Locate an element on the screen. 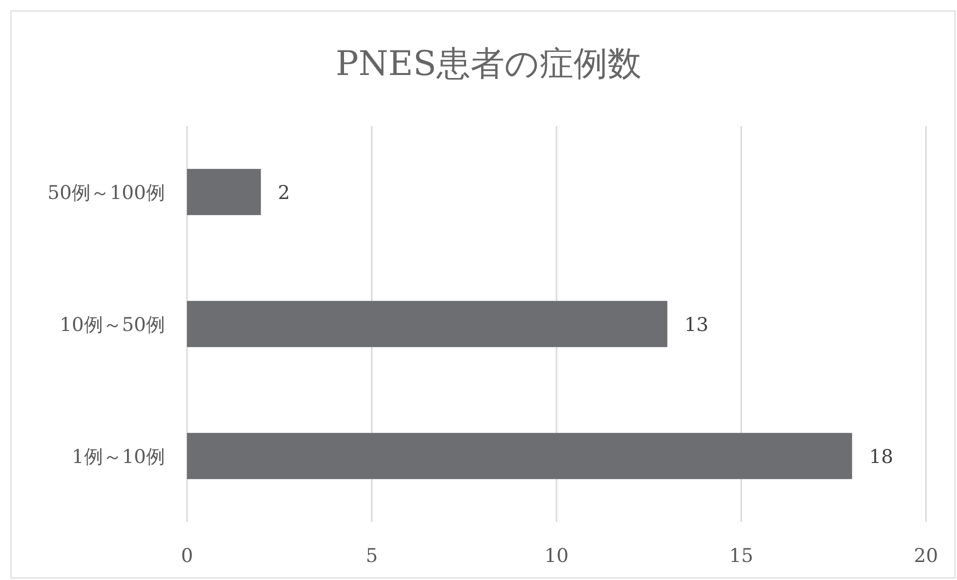 Image resolution: width=957 pixels, height=580 pixels. x-tick-label: 5 is located at coordinates (372, 556).